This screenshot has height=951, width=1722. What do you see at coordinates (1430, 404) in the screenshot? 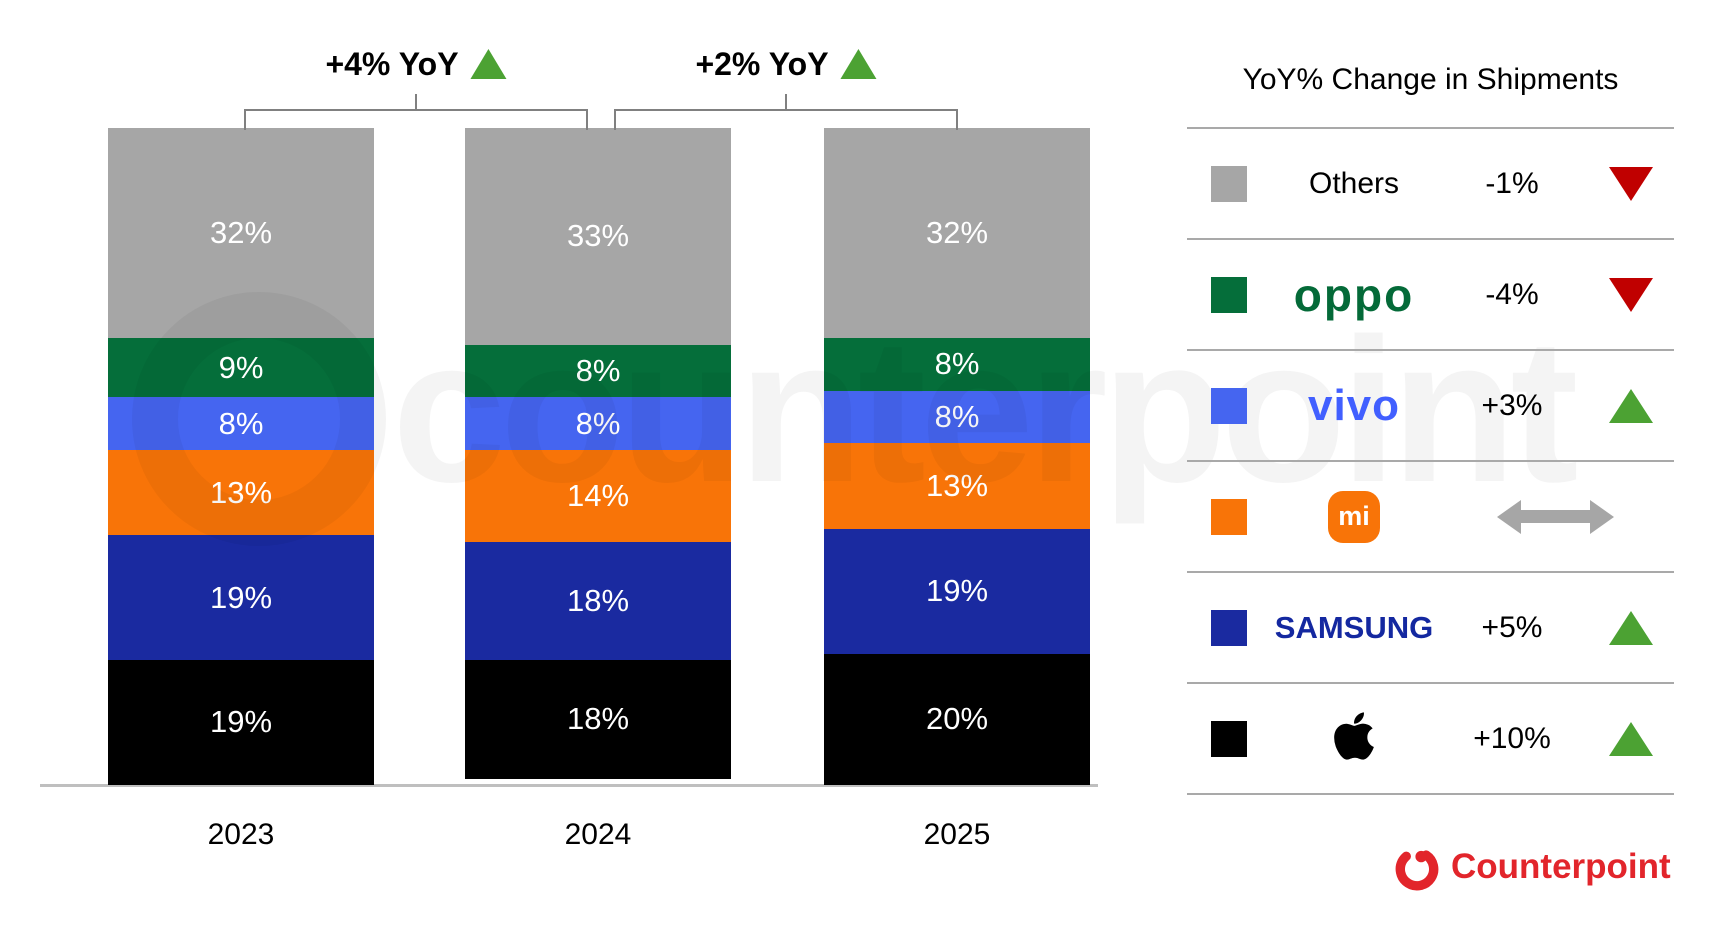
I see `legend-row-vivo: vivo +3%` at bounding box center [1430, 404].